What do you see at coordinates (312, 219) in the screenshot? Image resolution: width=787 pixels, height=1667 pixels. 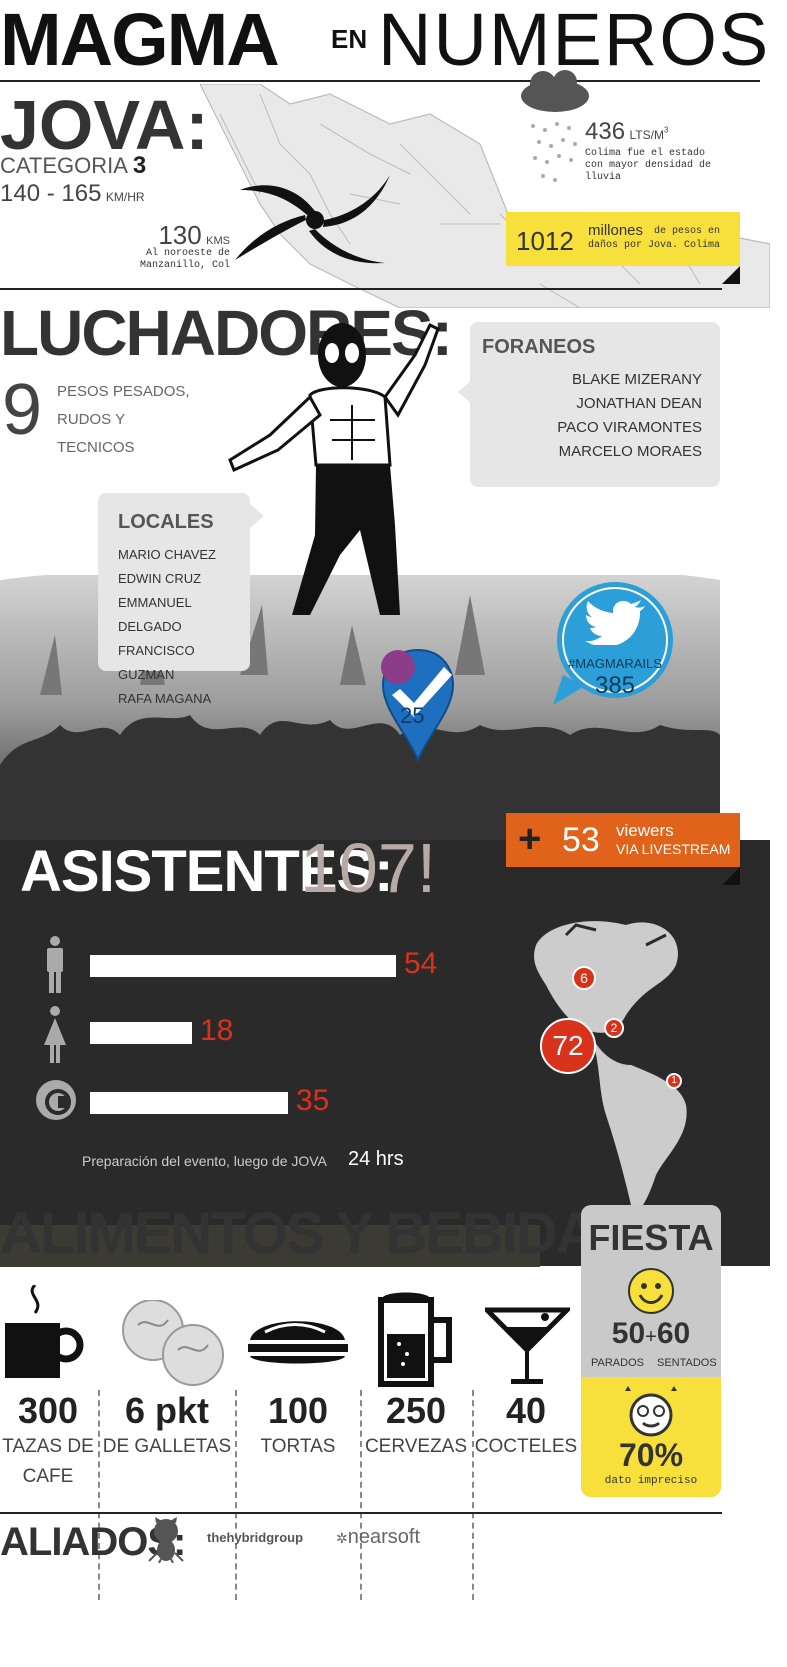 I see `hurricane-icon` at bounding box center [312, 219].